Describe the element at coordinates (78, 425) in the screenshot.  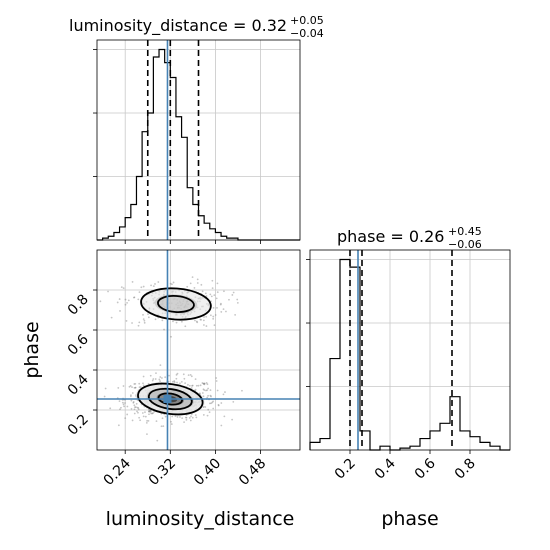
I see `y-tick-label: 0.2` at that location.